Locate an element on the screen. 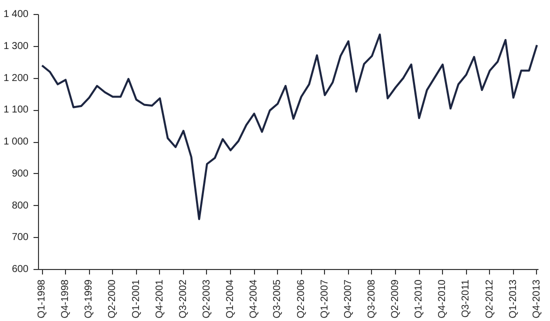 The width and height of the screenshot is (550, 321). x-tick-label: Q1-1998 is located at coordinates (42, 298).